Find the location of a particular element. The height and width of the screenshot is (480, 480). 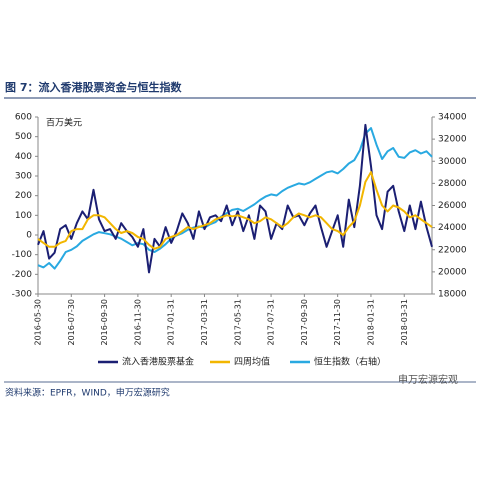

y2-tick-label: 24000 is located at coordinates (452, 228).